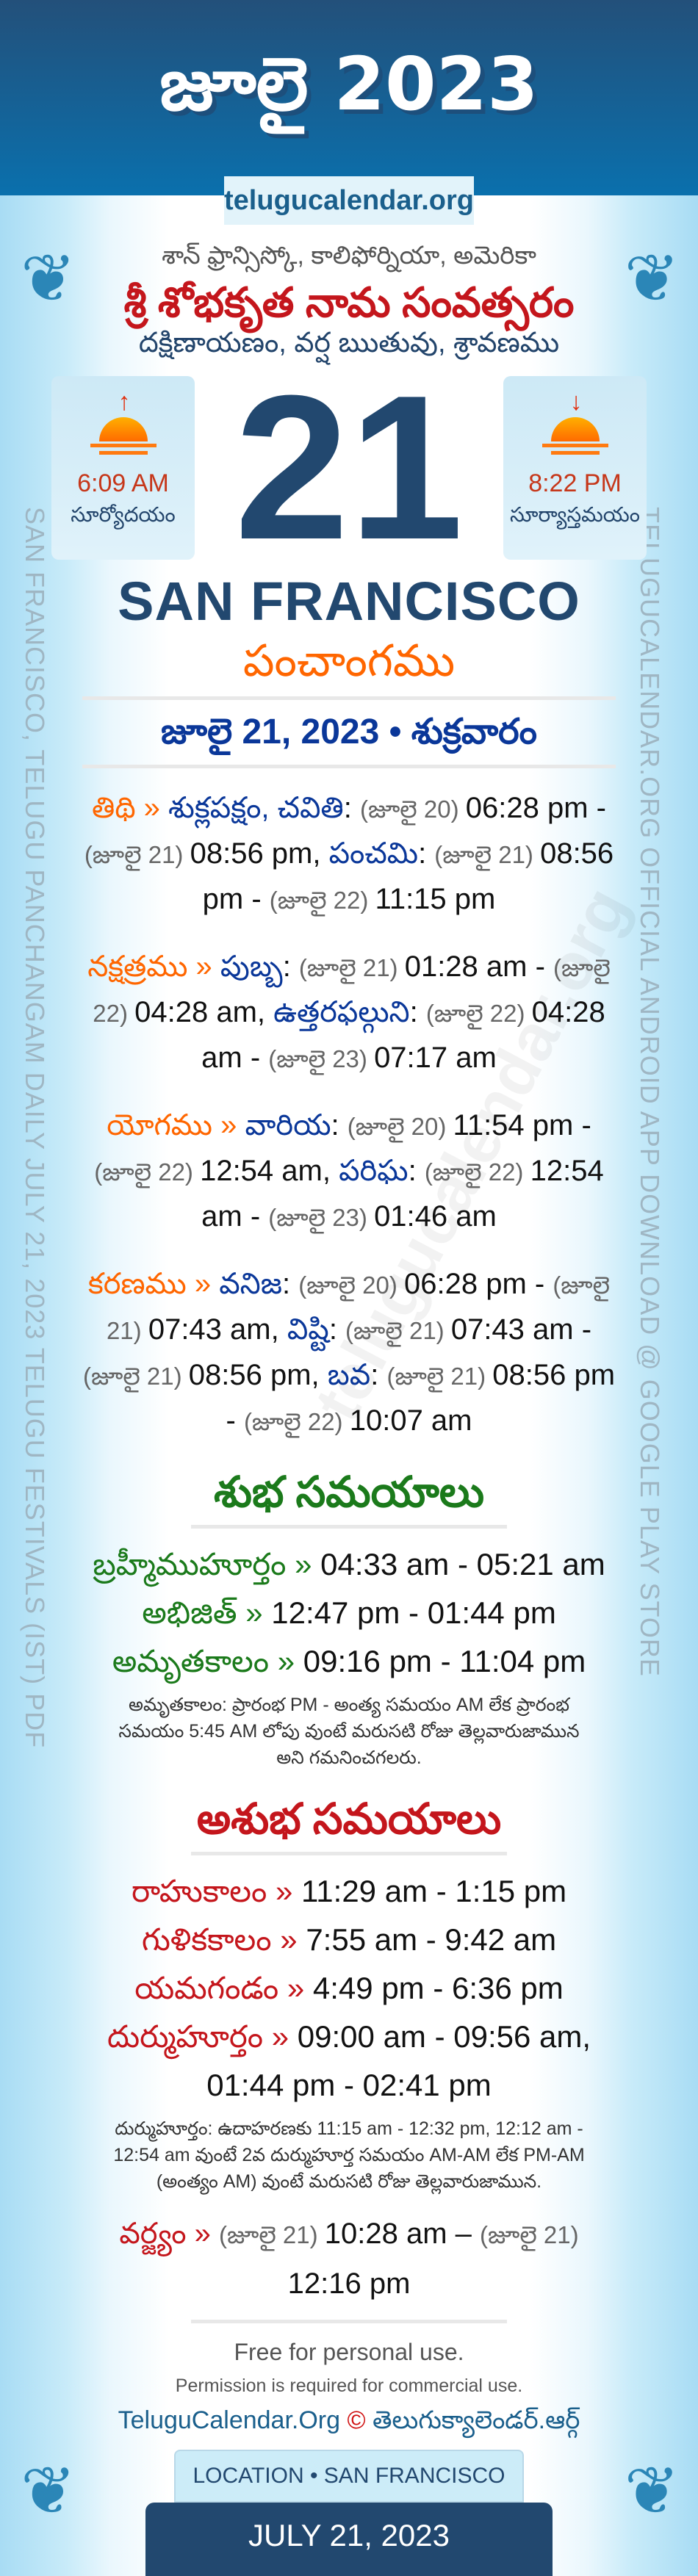 This screenshot has width=698, height=2576. I want to click on timing-value: 04:33 am - 05:21 am, so click(462, 1564).